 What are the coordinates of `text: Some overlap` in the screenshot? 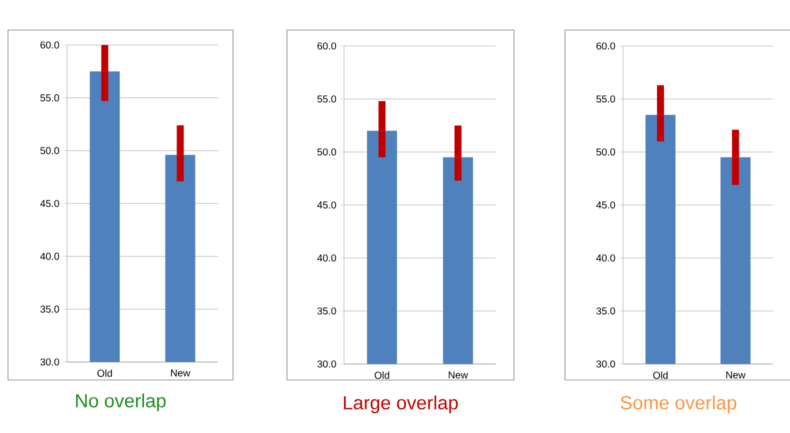 It's located at (678, 405).